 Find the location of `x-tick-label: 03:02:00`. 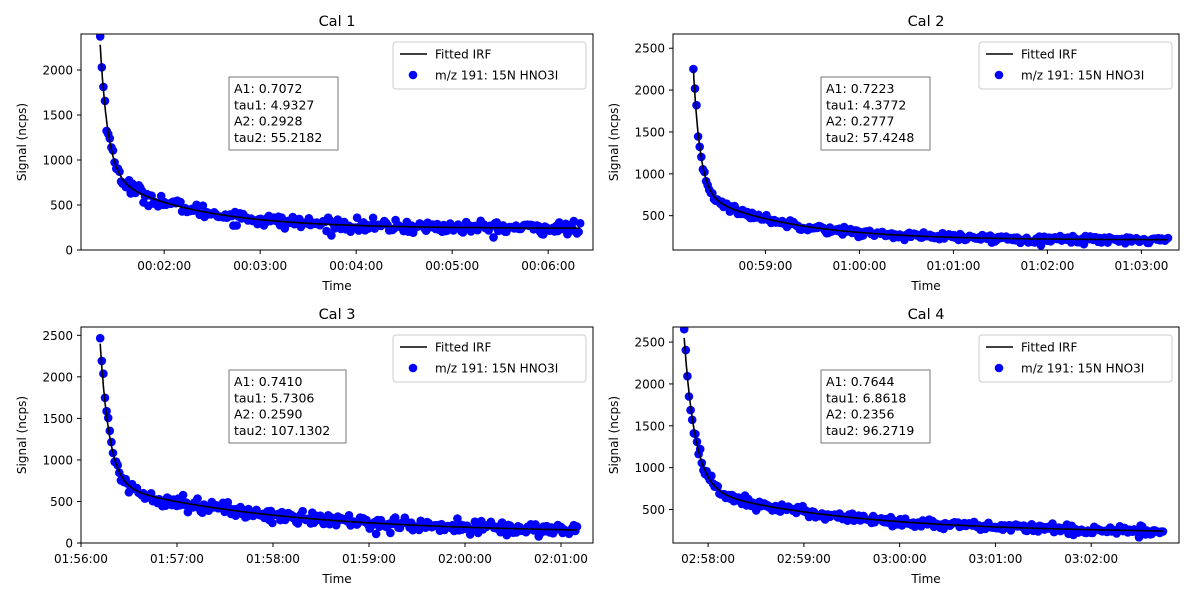

x-tick-label: 03:02:00 is located at coordinates (1091, 559).